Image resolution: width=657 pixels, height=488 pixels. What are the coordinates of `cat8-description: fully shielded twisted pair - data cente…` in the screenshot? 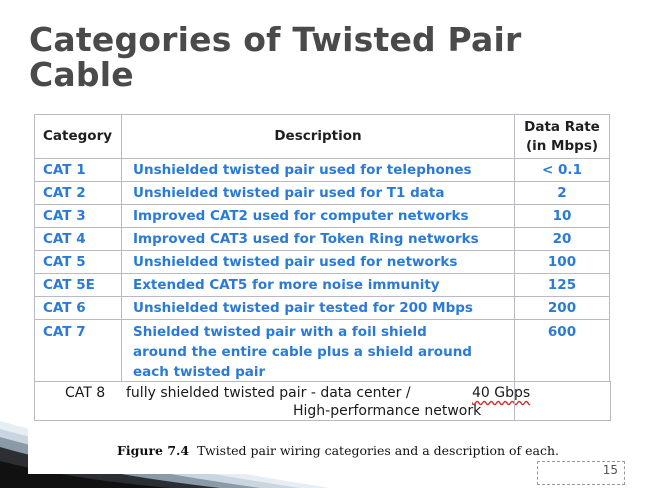 It's located at (268, 393).